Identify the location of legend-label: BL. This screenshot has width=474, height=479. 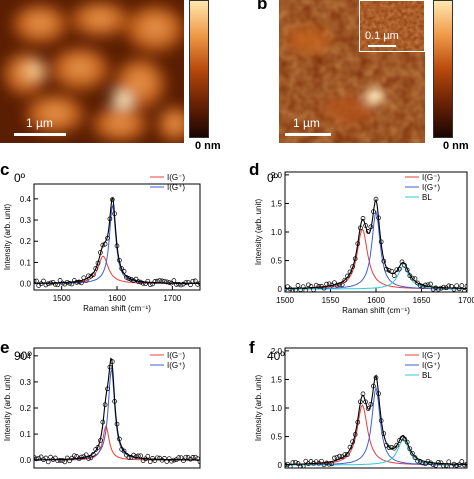
(427, 375).